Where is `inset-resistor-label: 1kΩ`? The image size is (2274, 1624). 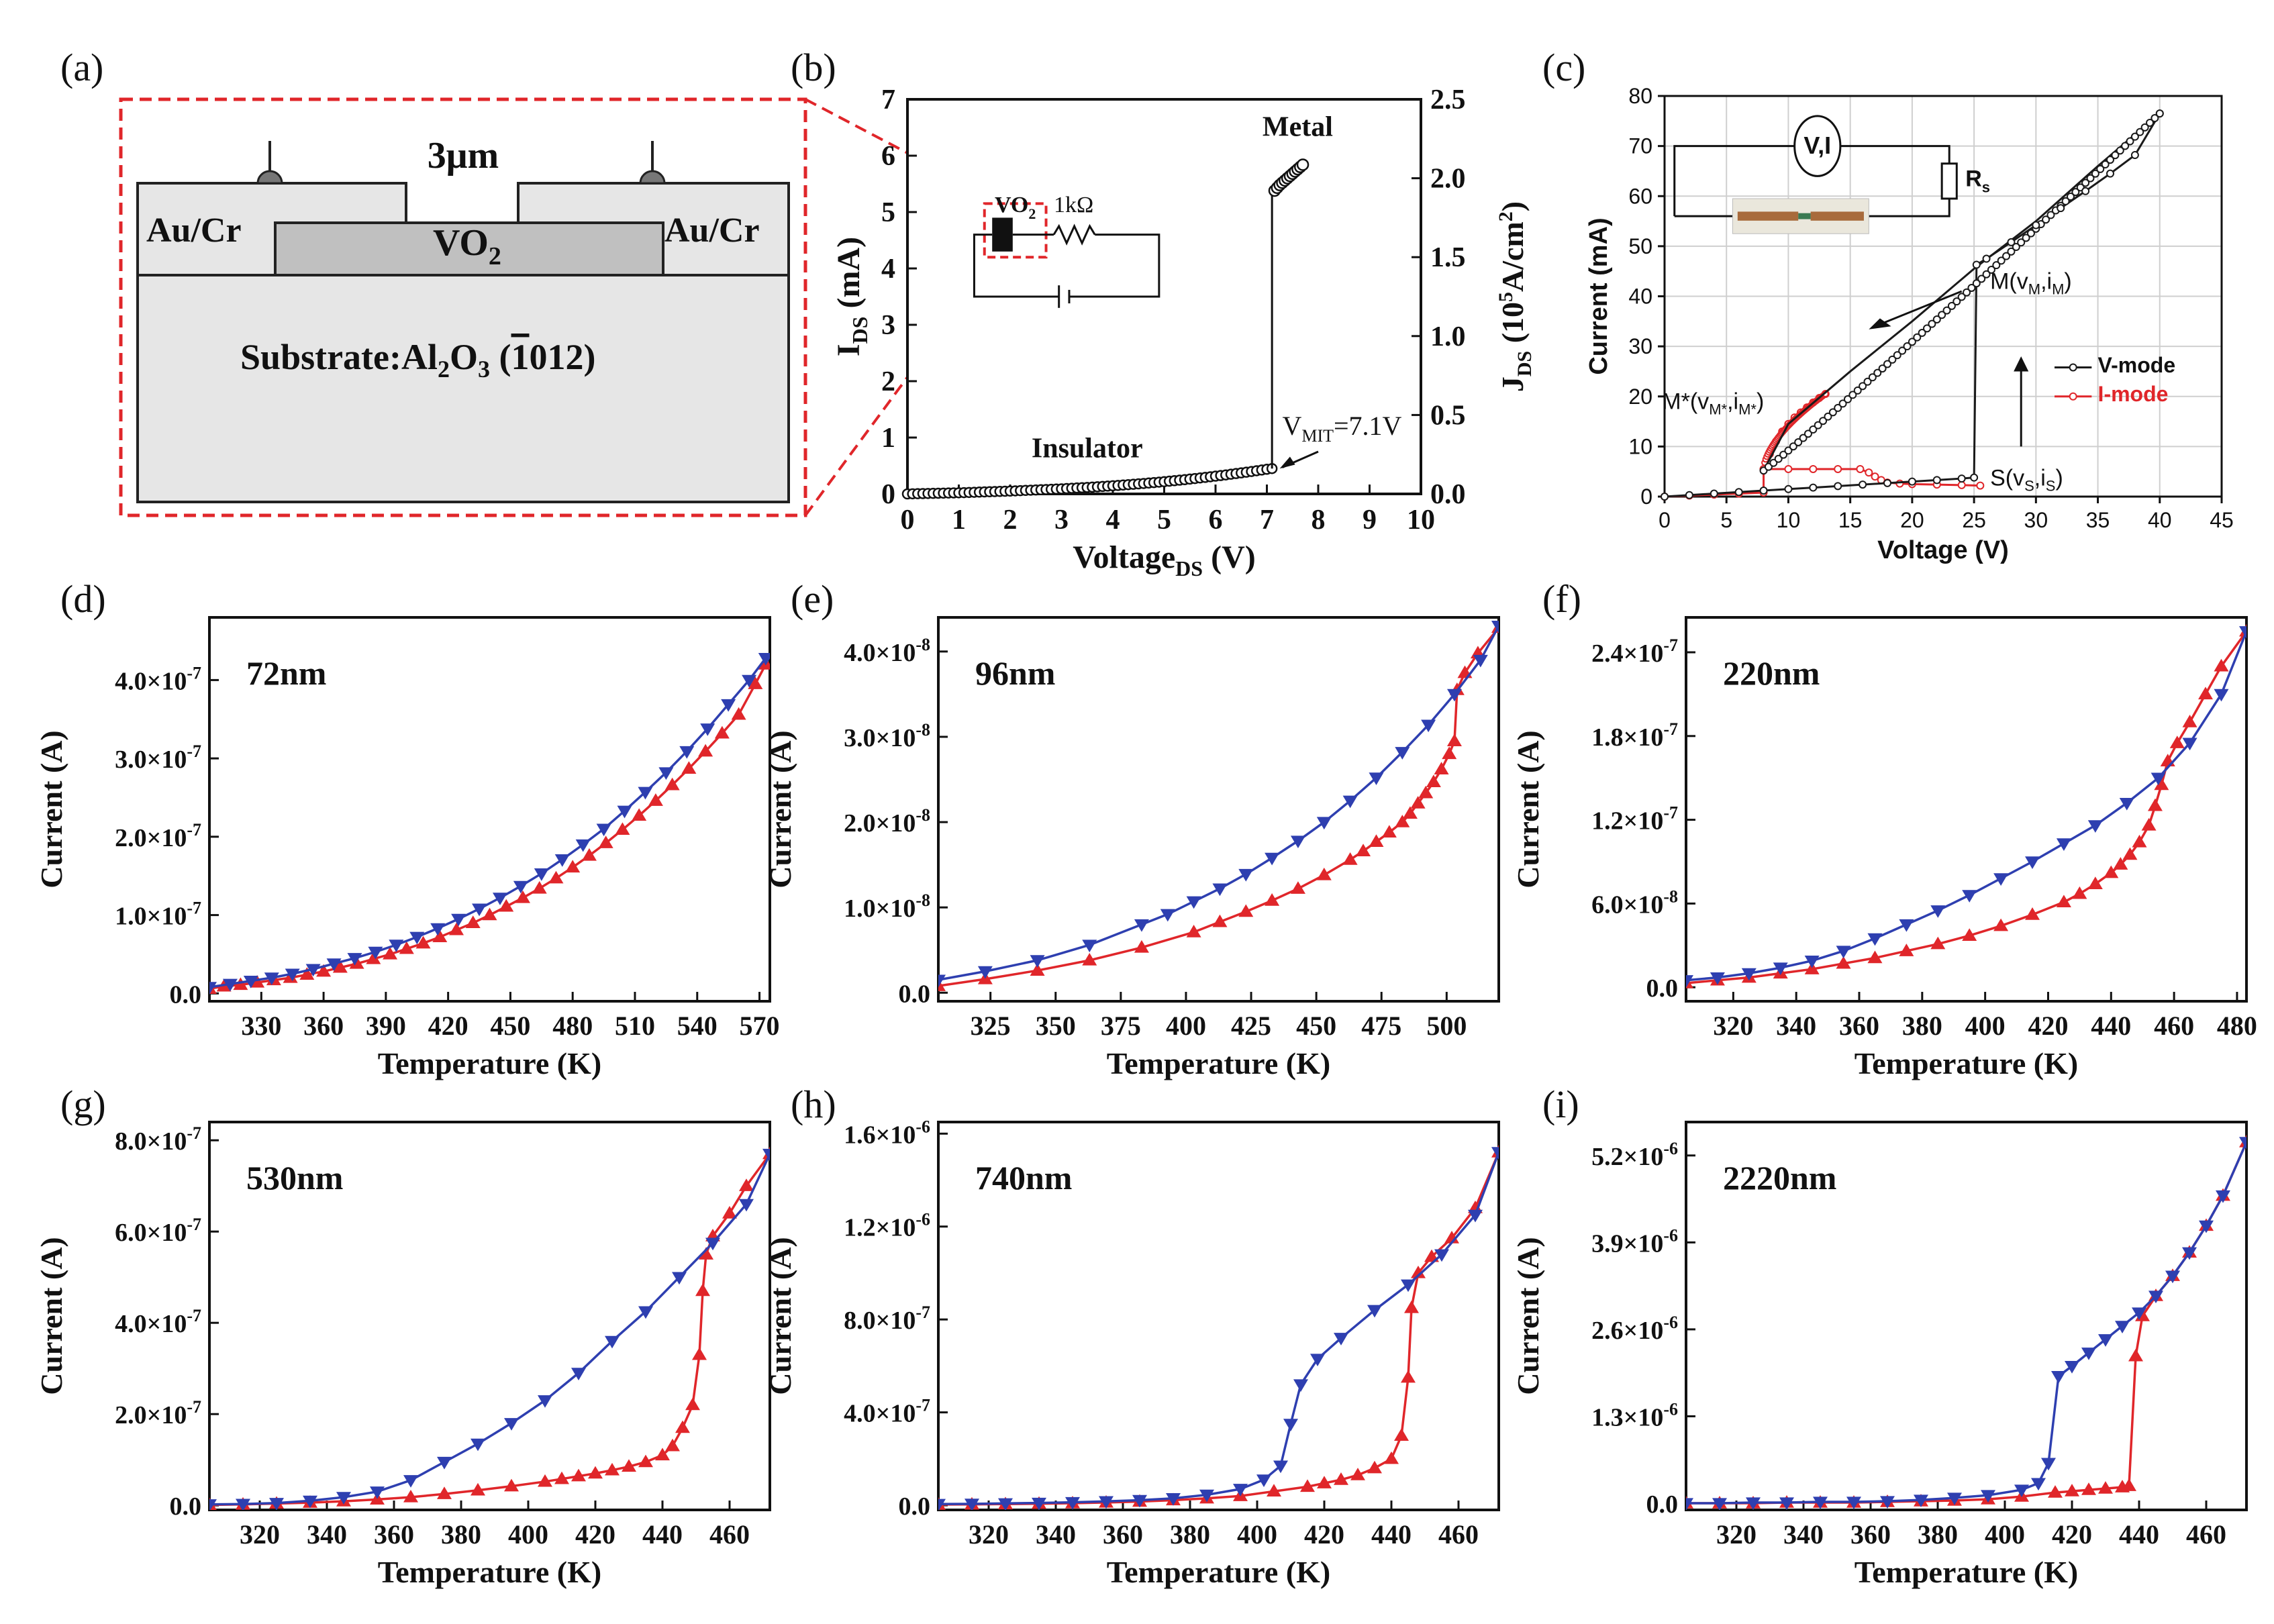
inset-resistor-label: 1kΩ is located at coordinates (1073, 205).